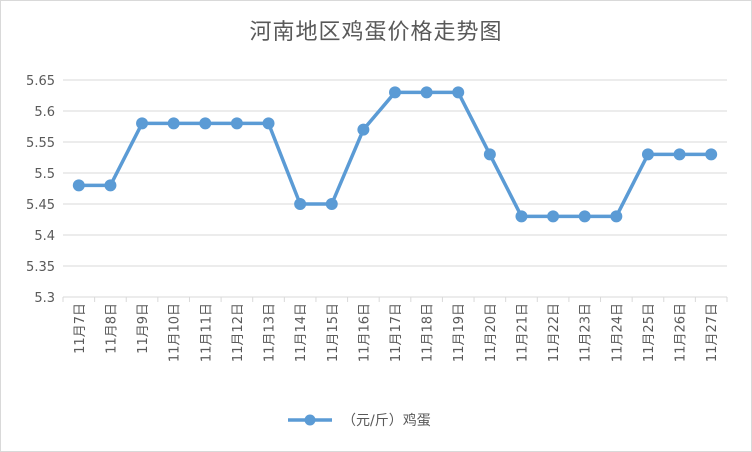 This screenshot has width=752, height=452. Describe the element at coordinates (40, 205) in the screenshot. I see `y-tick-label: 5.45` at that location.